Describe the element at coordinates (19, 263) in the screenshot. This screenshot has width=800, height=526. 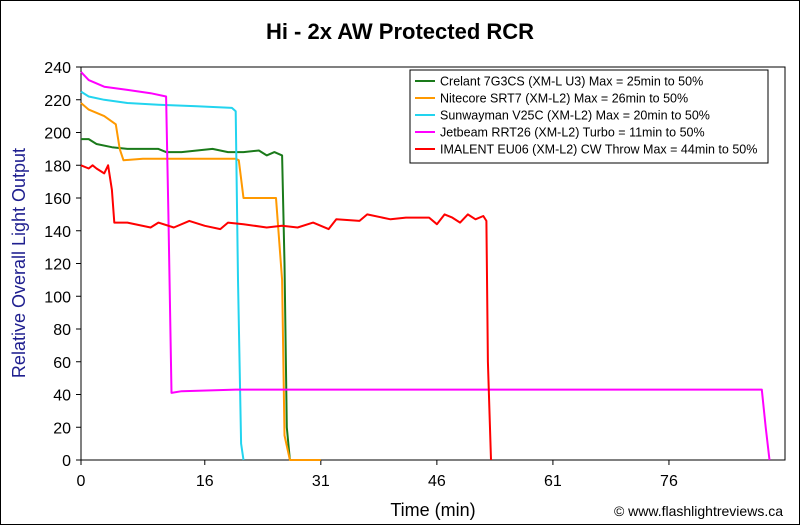
I see `y-axis-label: Relative Overall Light Output` at that location.